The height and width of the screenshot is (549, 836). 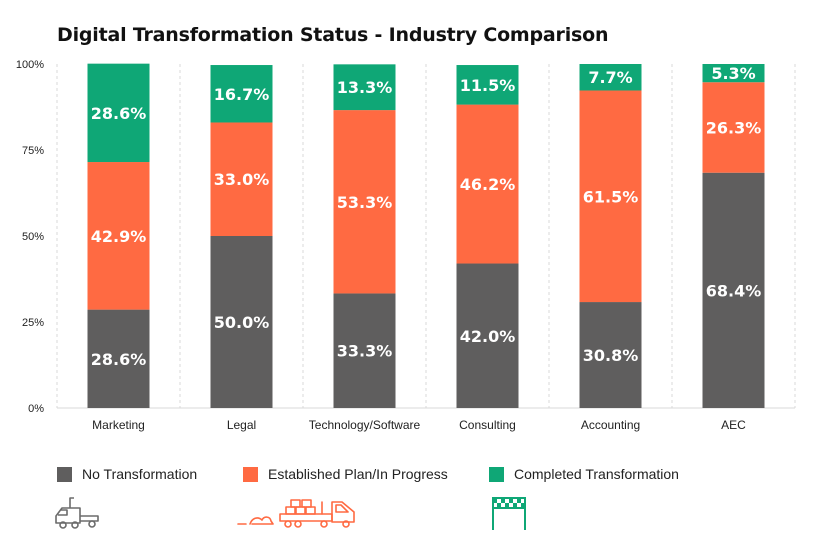 I want to click on legend-swatch-in-progress, so click(x=250, y=474).